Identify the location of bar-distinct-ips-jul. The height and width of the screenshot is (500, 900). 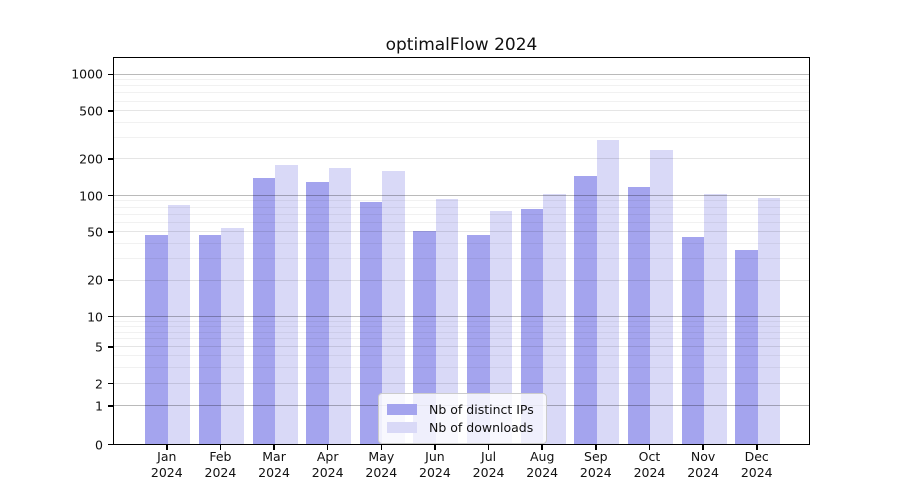
(478, 339).